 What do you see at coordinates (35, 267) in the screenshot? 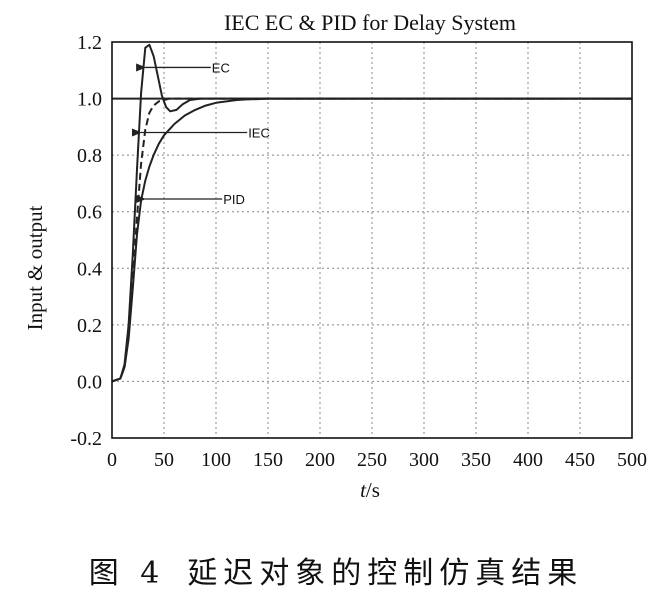
I see `y-axis-label: Input & output` at bounding box center [35, 267].